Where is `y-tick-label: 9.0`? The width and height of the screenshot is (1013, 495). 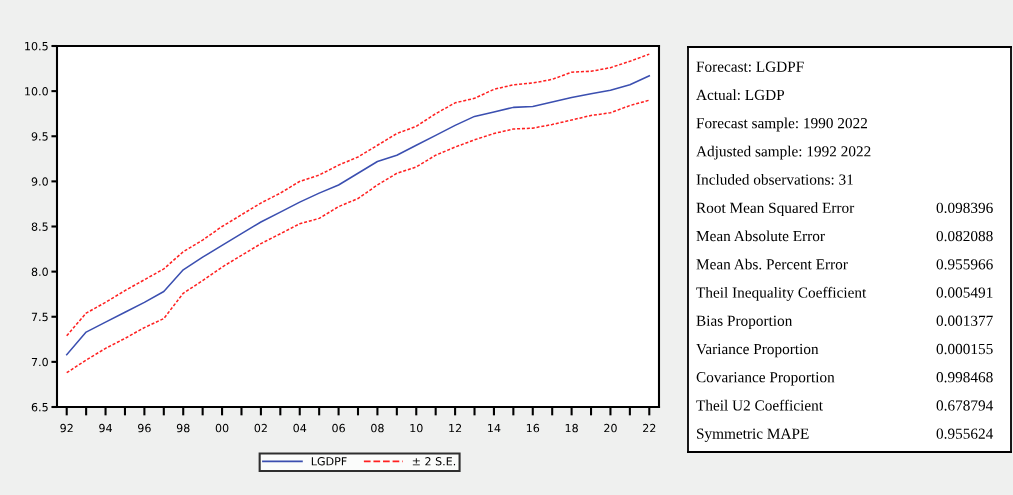
y-tick-label: 9.0 is located at coordinates (39, 181).